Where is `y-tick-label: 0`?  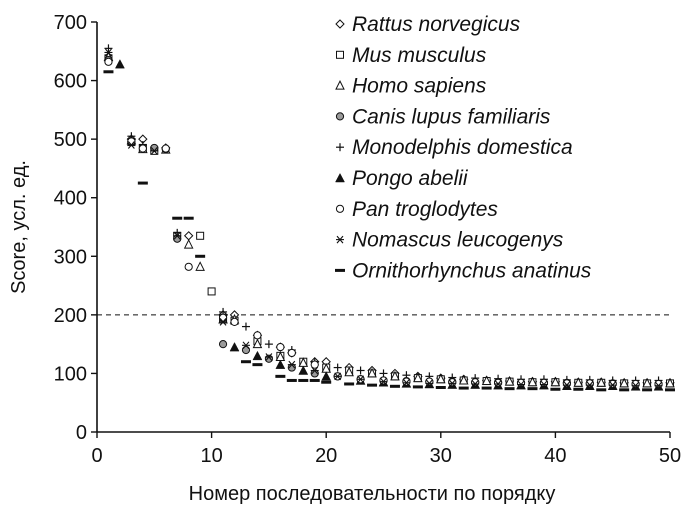 y-tick-label: 0 is located at coordinates (81, 433).